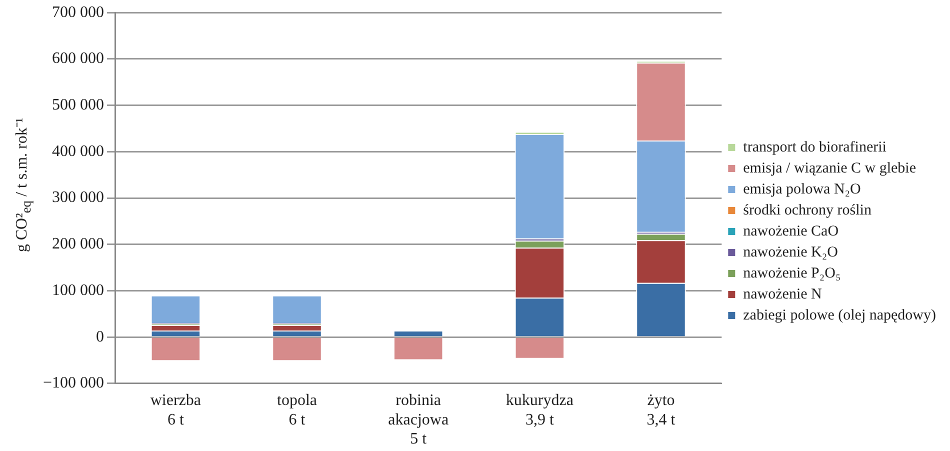  What do you see at coordinates (73, 383) in the screenshot?
I see `y-tick-label: −100 000` at bounding box center [73, 383].